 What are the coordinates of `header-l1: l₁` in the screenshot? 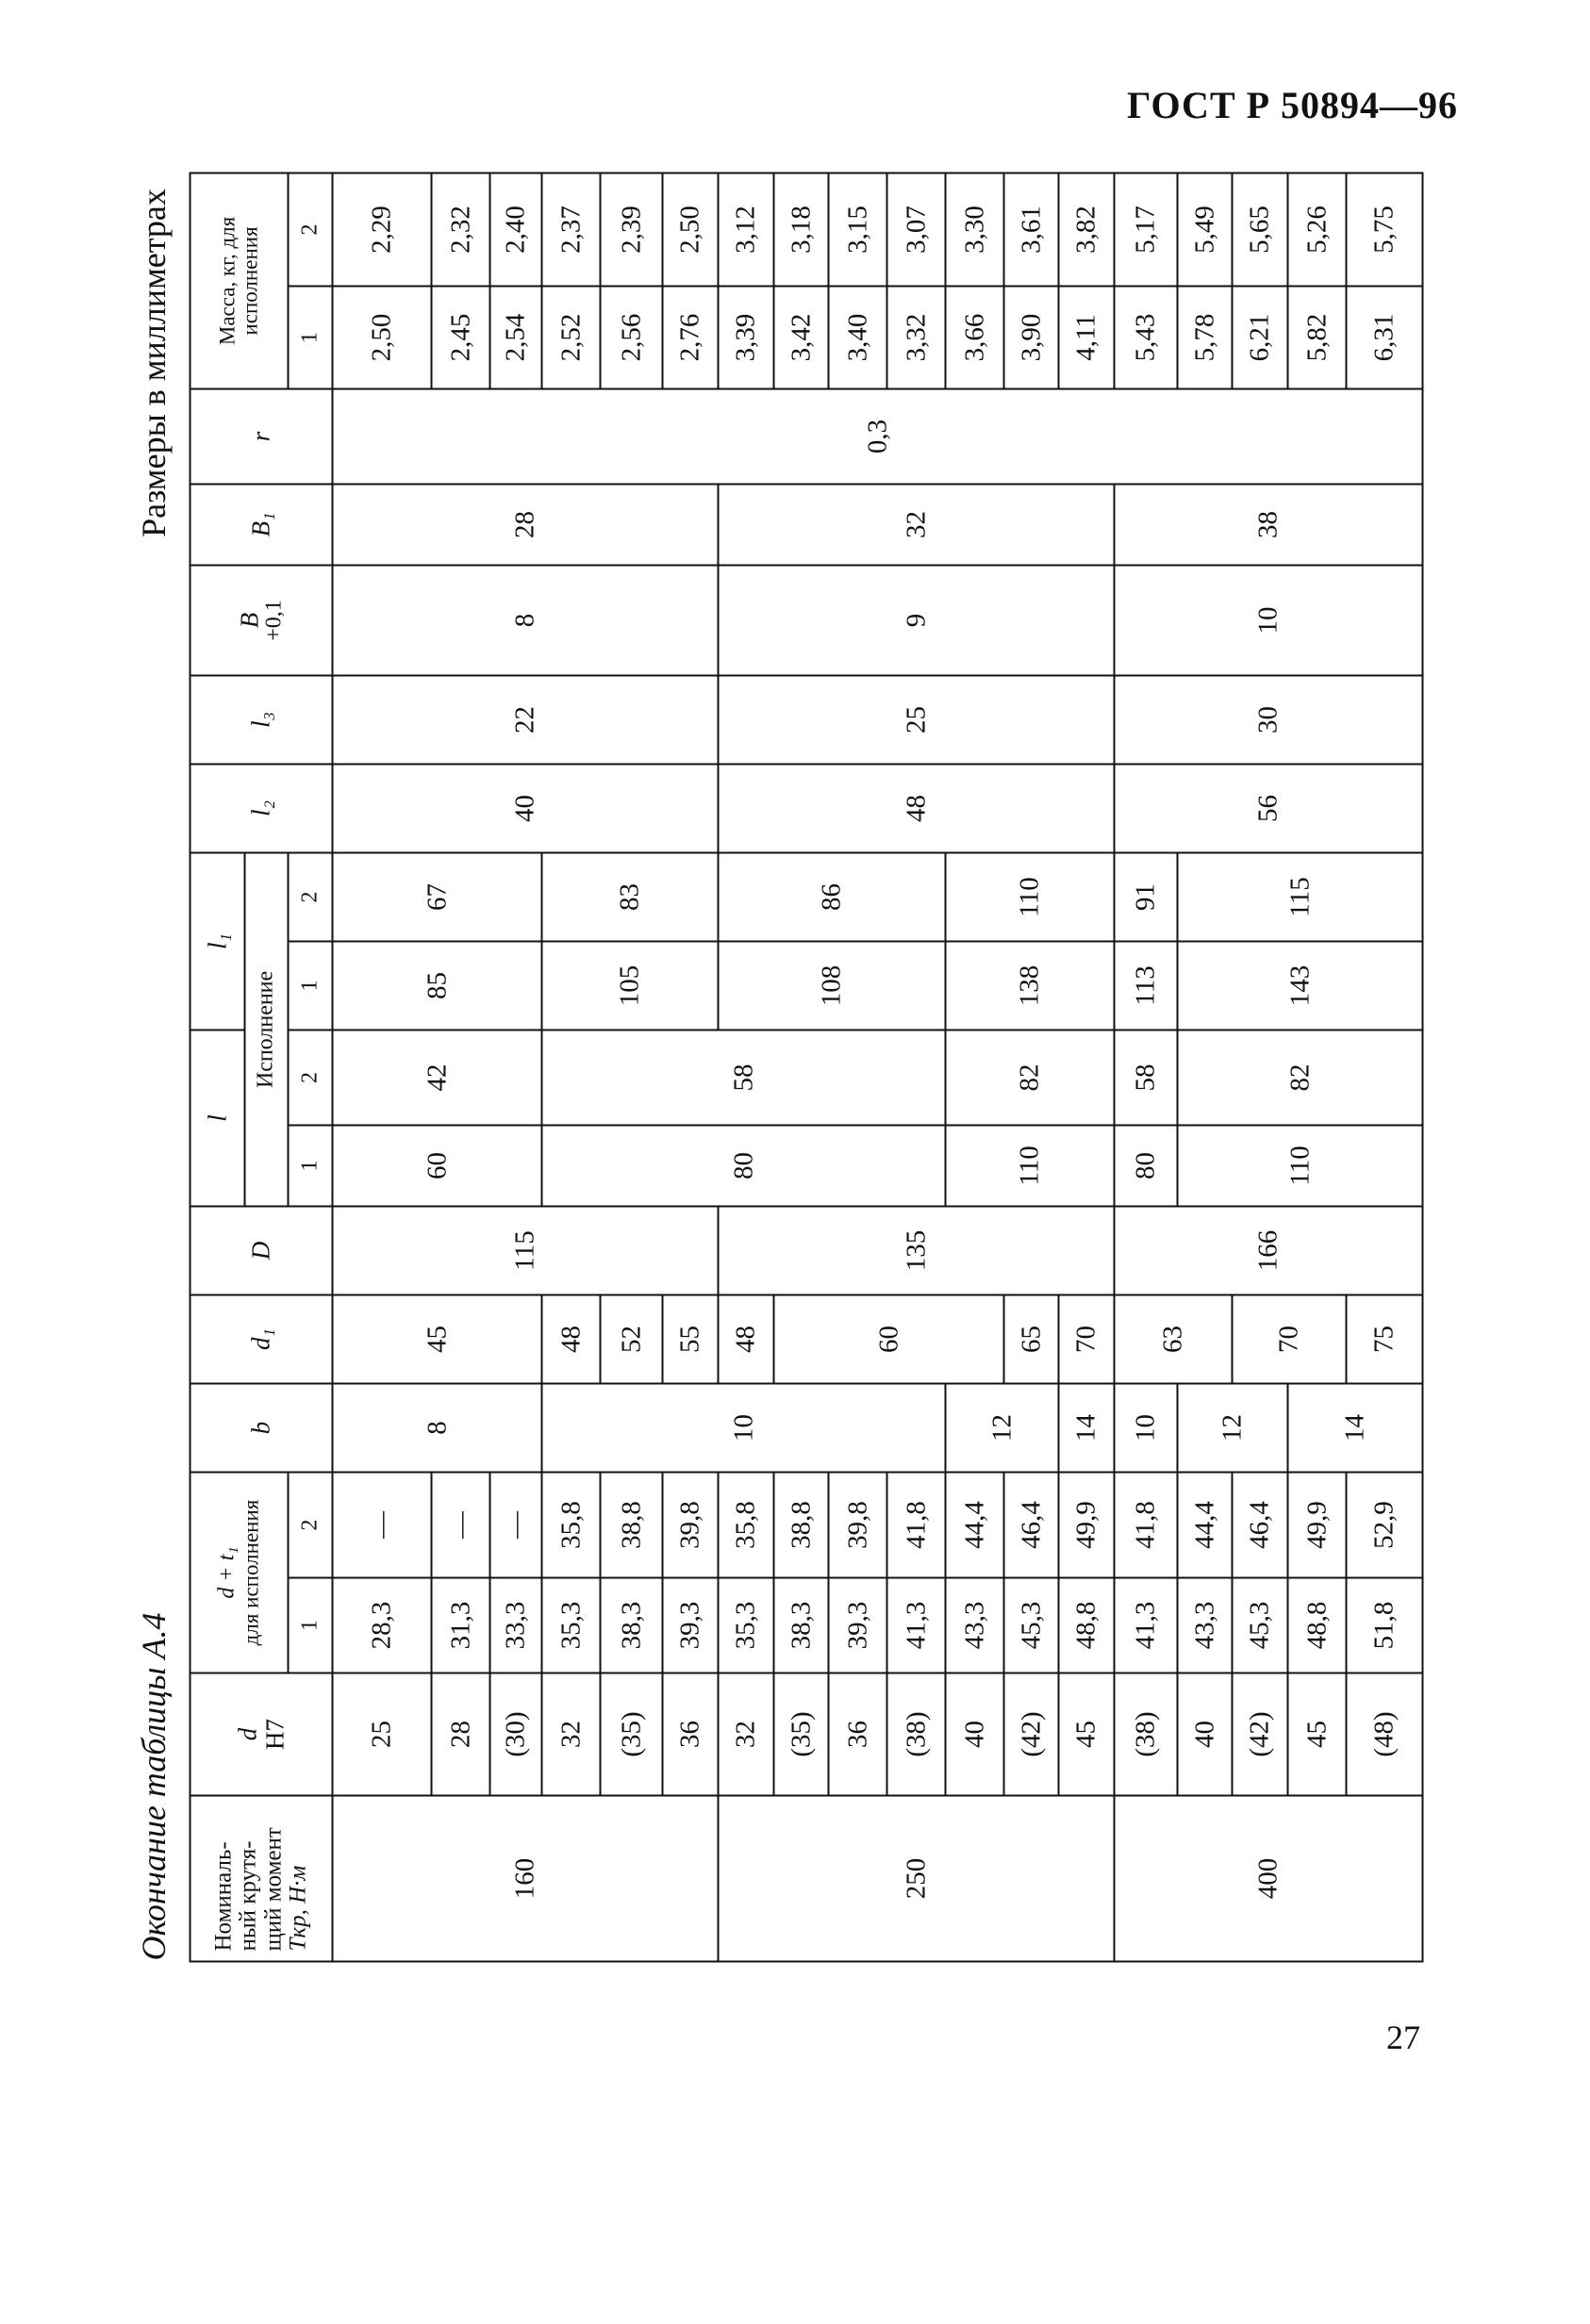 It's located at (217, 941).